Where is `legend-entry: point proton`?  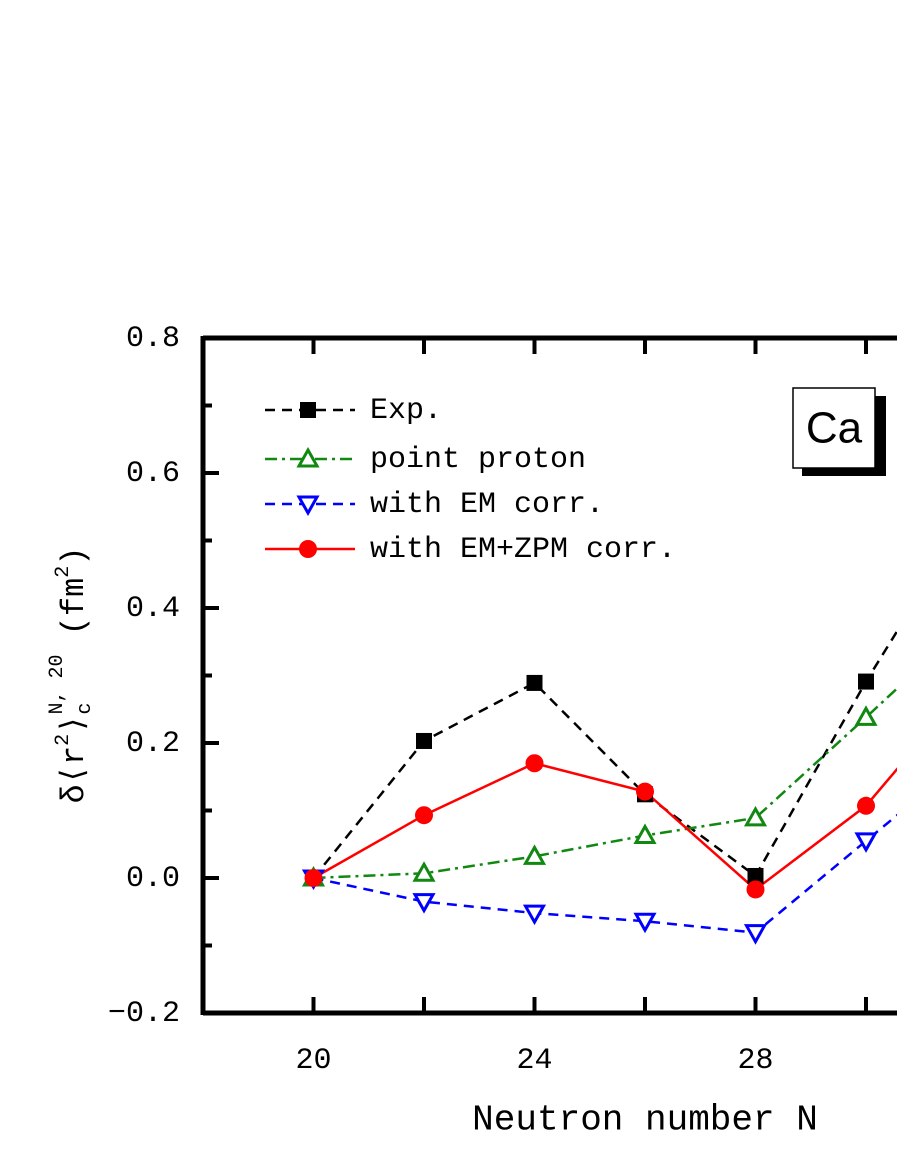 legend-entry: point proton is located at coordinates (425, 460).